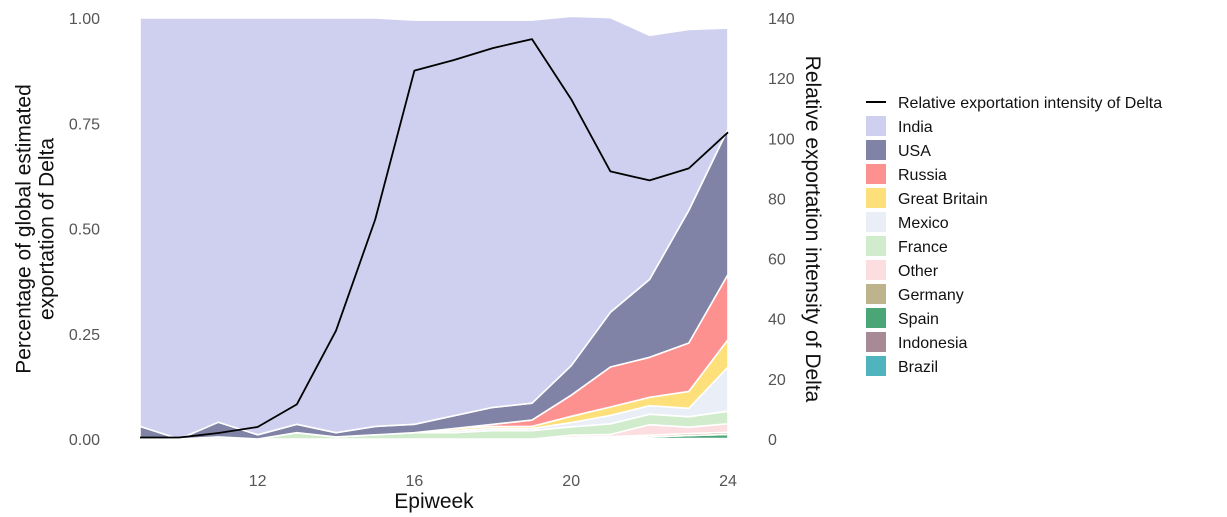 Image resolution: width=1227 pixels, height=517 pixels. I want to click on legend-label: Russia, so click(922, 175).